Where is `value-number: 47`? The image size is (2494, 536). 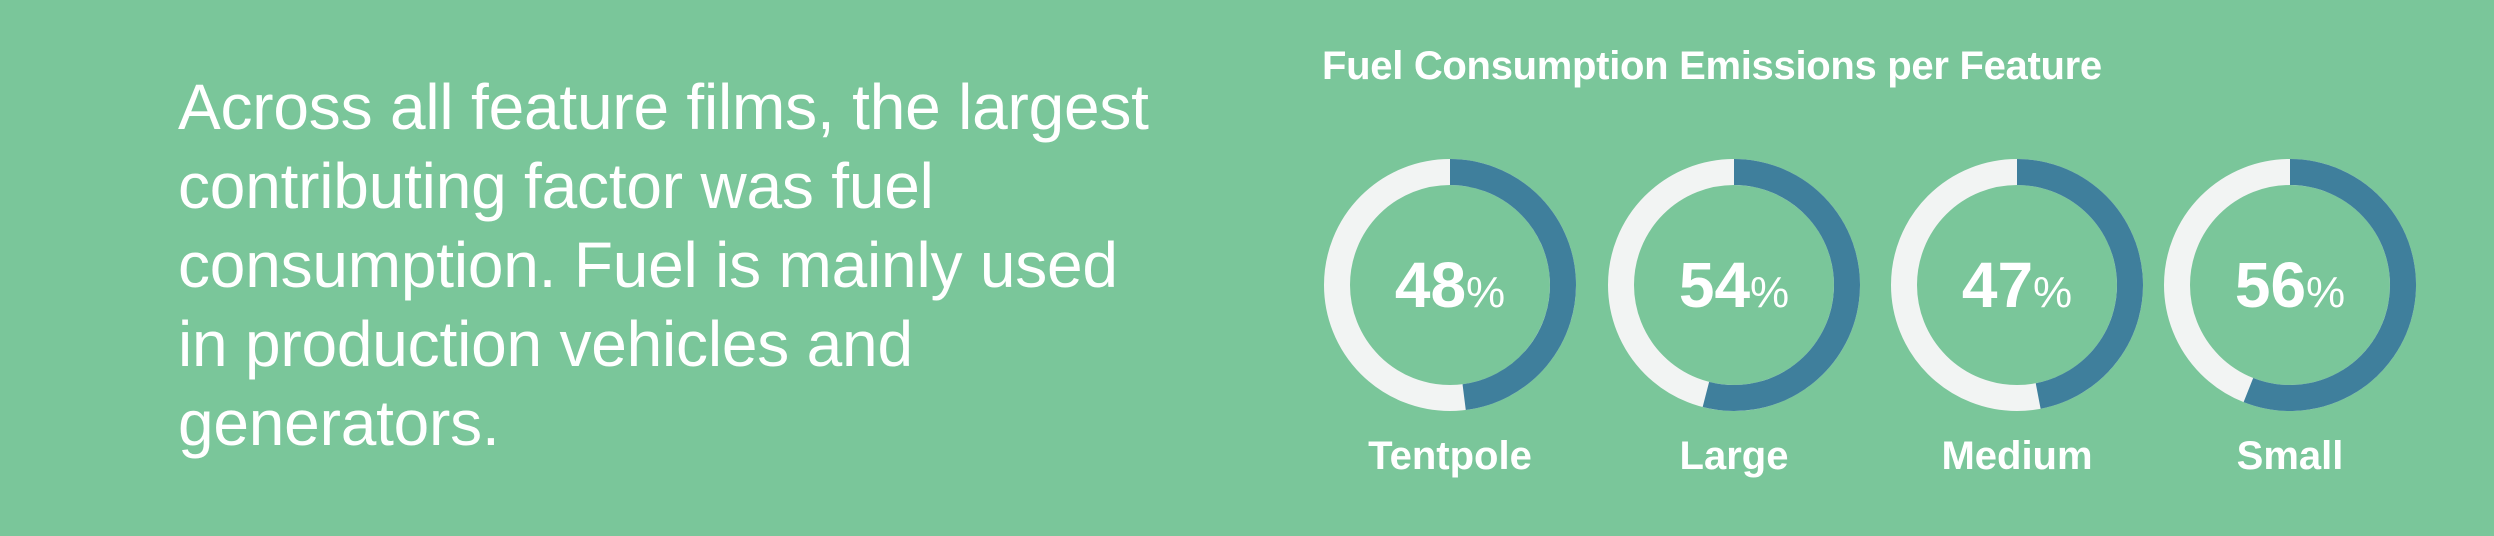
value-number: 47 is located at coordinates (1997, 285).